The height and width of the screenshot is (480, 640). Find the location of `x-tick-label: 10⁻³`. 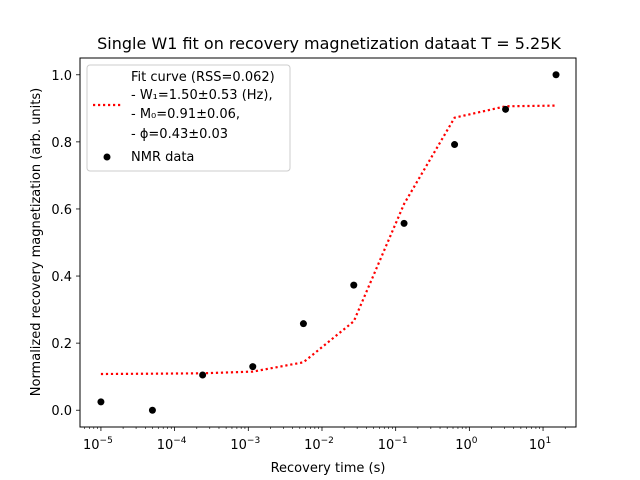

x-tick-label: 10⁻³ is located at coordinates (245, 444).